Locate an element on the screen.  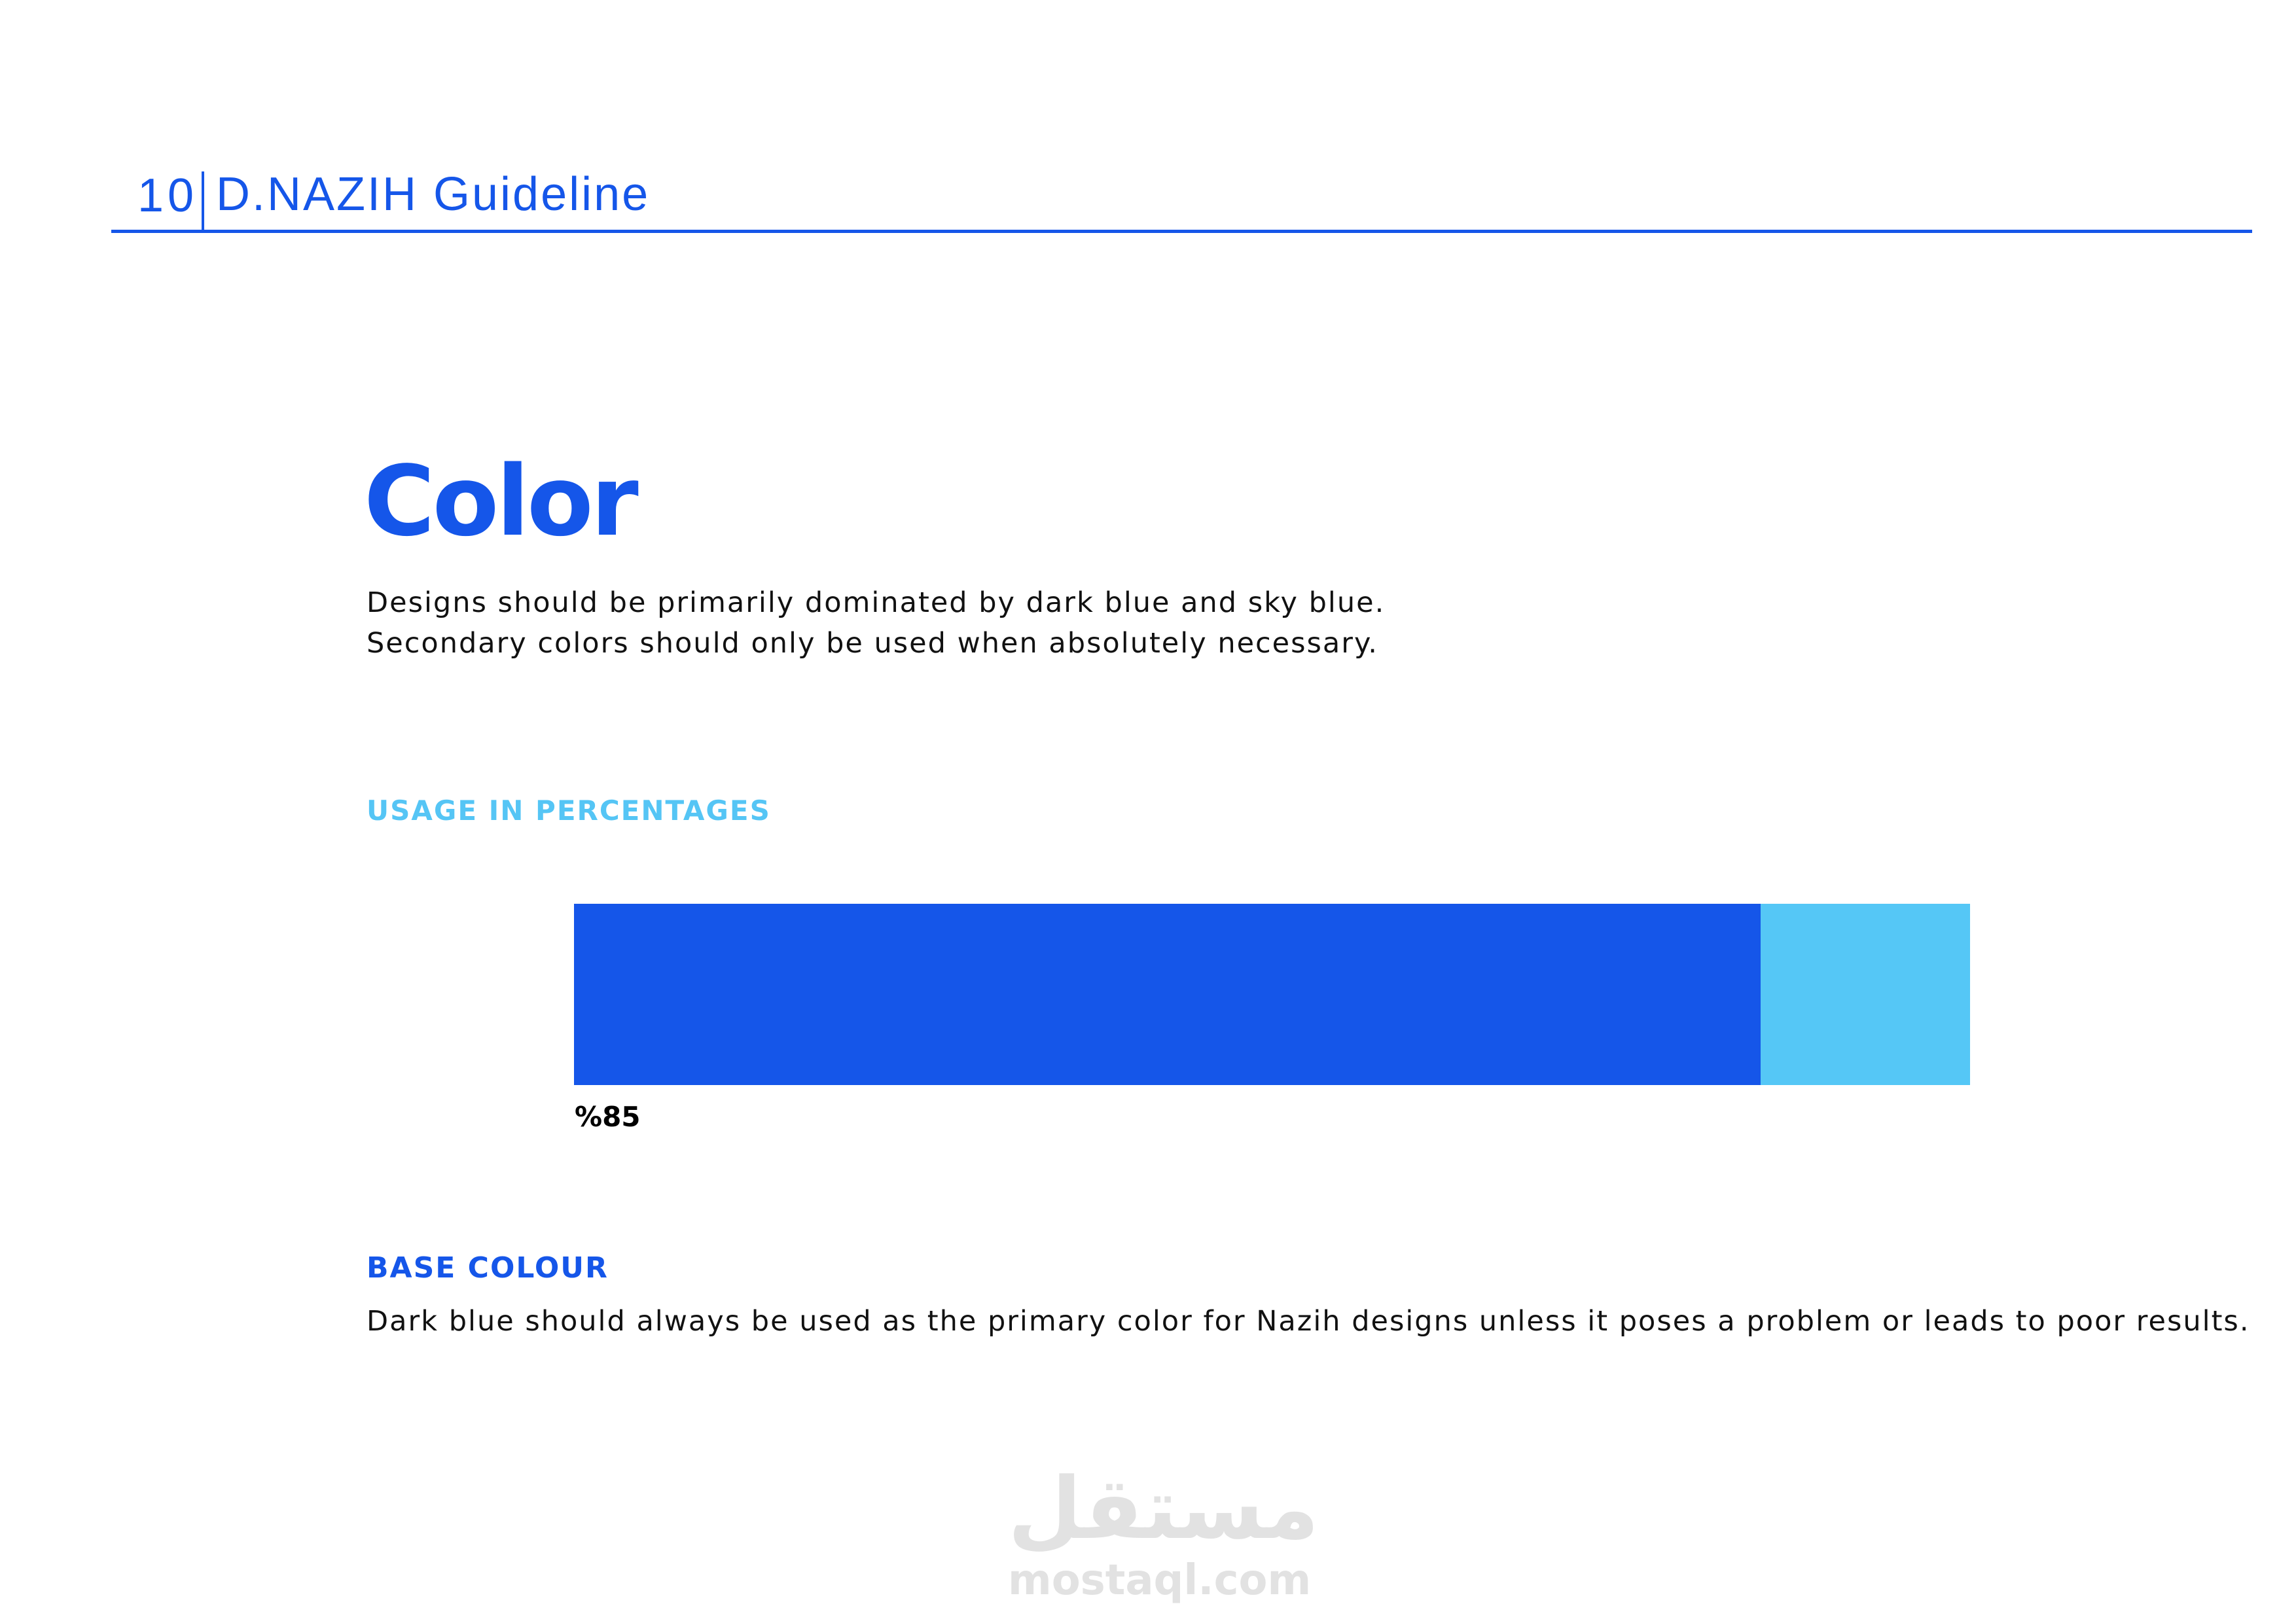
header-divider is located at coordinates (203, 202).